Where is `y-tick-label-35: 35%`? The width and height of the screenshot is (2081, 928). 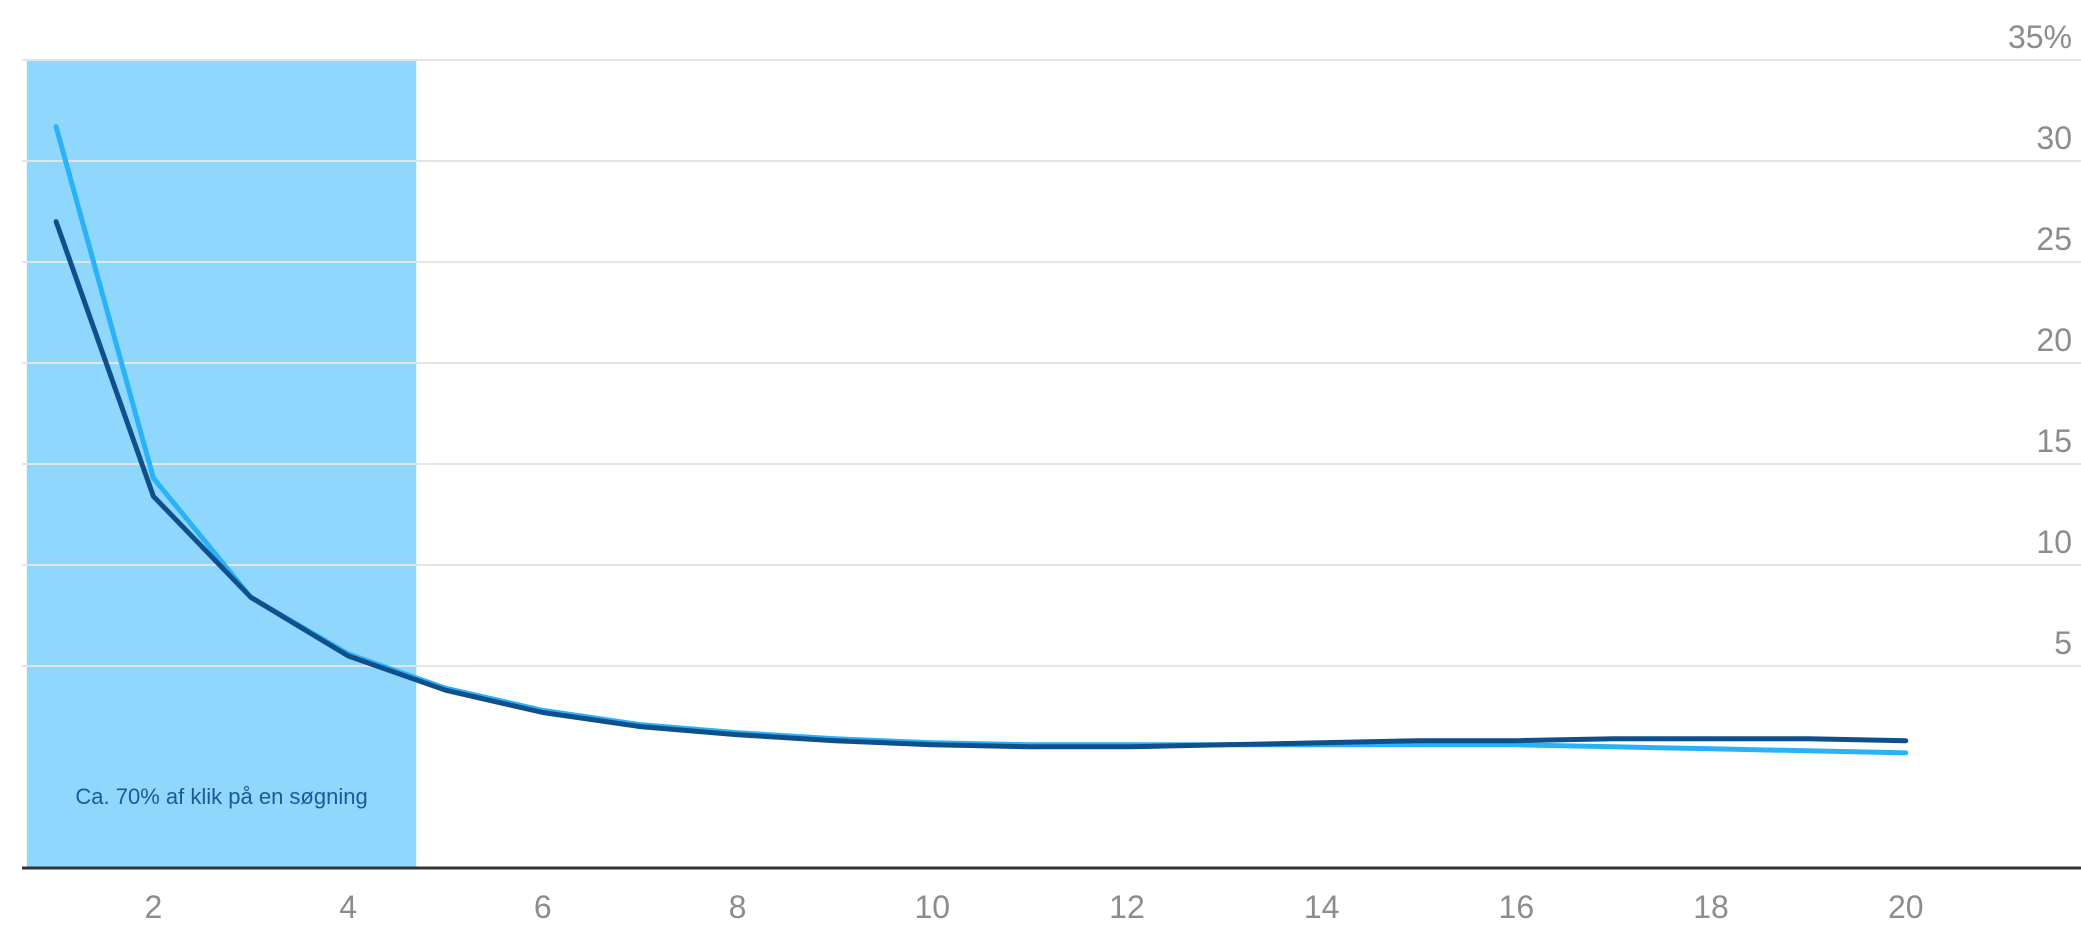 y-tick-label-35: 35% is located at coordinates (2040, 37).